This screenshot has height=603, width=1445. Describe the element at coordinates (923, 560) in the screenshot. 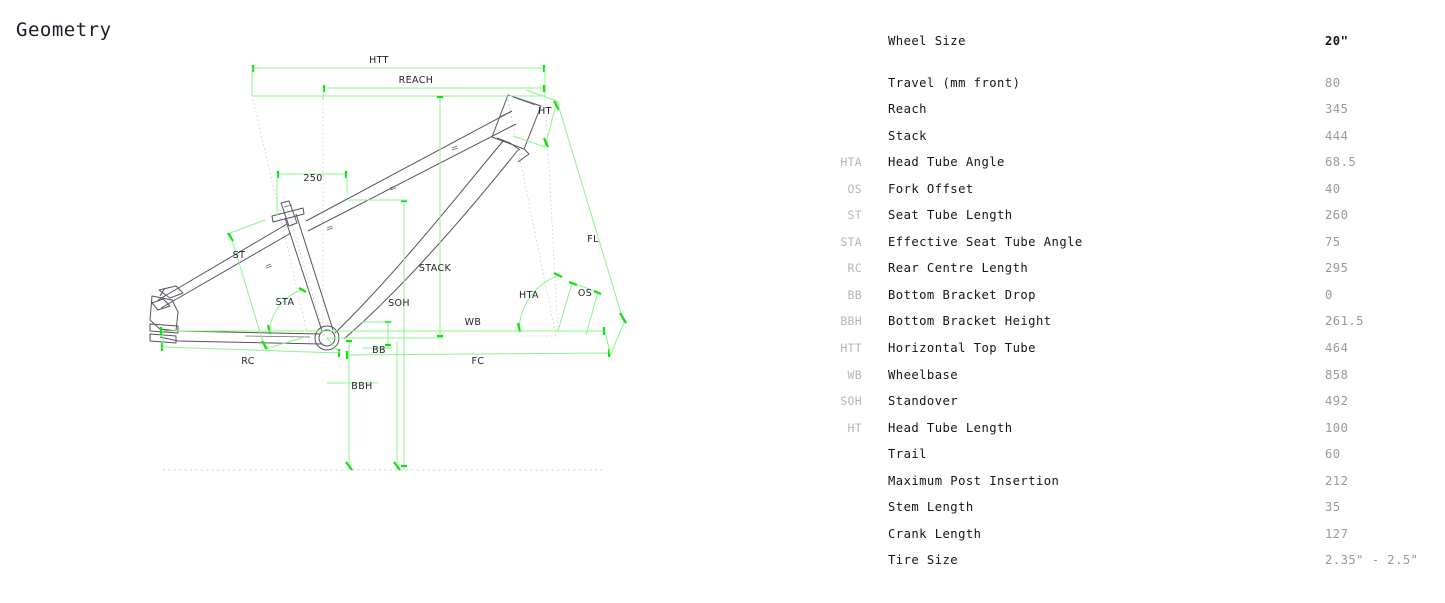

I see `spec-label: Tire Size` at that location.